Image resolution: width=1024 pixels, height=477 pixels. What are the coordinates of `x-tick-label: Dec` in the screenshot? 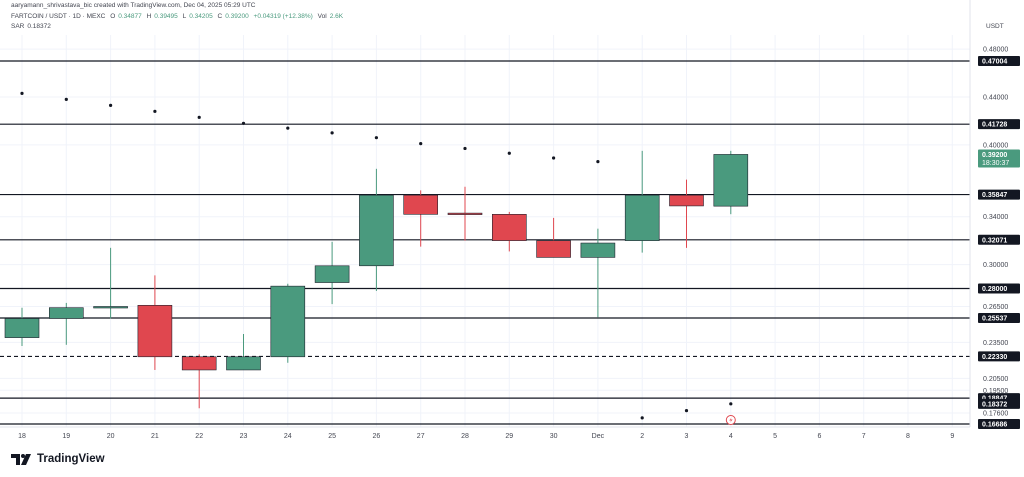 It's located at (598, 436).